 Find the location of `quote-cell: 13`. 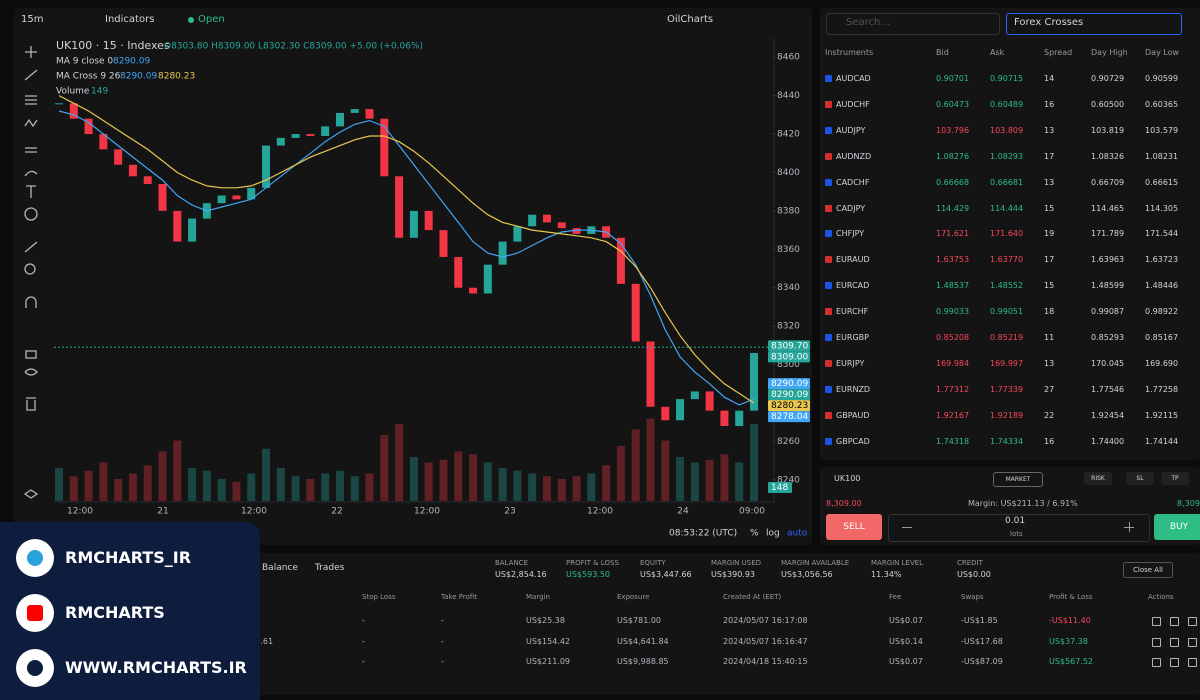

quote-cell: 13 is located at coordinates (1049, 130).